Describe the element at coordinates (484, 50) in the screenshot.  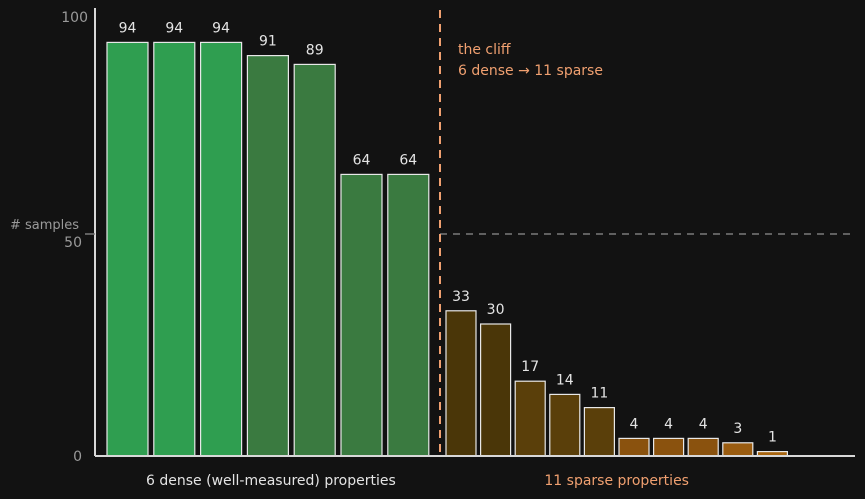
I see `annotation-line-1: the cliff` at that location.